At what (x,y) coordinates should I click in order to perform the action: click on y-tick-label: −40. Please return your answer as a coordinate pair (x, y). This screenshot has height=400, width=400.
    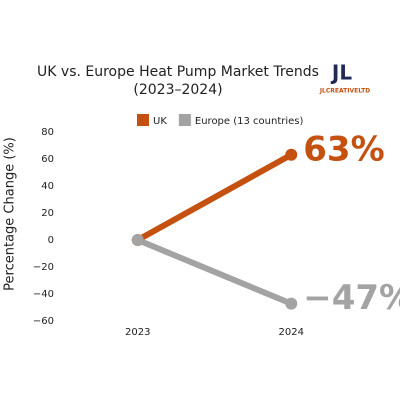
    Looking at the image, I should click on (43, 294).